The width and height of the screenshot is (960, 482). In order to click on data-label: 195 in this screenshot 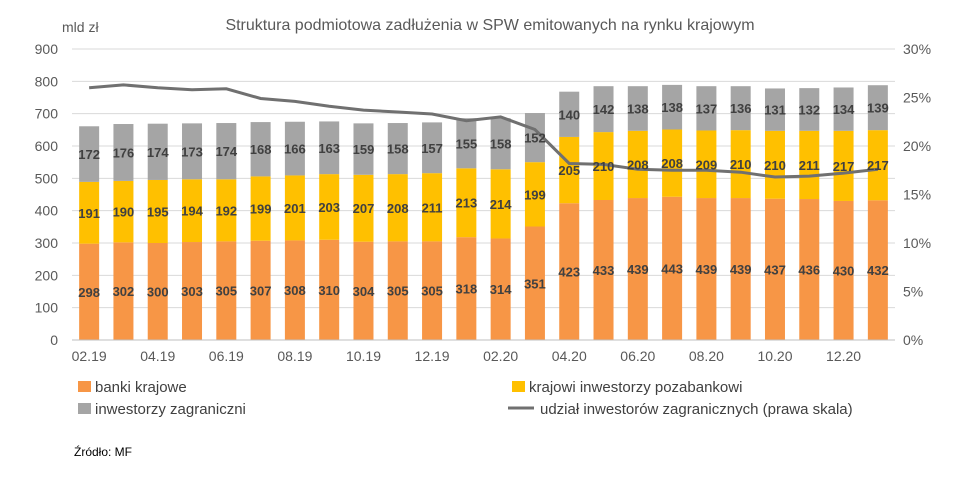, I will do `click(158, 211)`.